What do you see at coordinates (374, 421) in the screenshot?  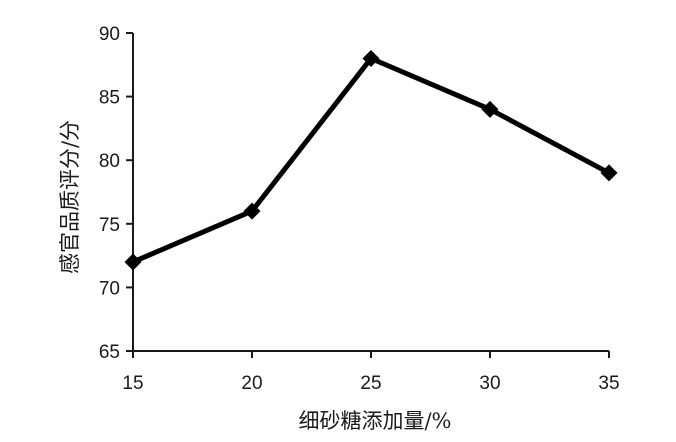 I see `x-axis-title: 细砂糖添加量/%` at bounding box center [374, 421].